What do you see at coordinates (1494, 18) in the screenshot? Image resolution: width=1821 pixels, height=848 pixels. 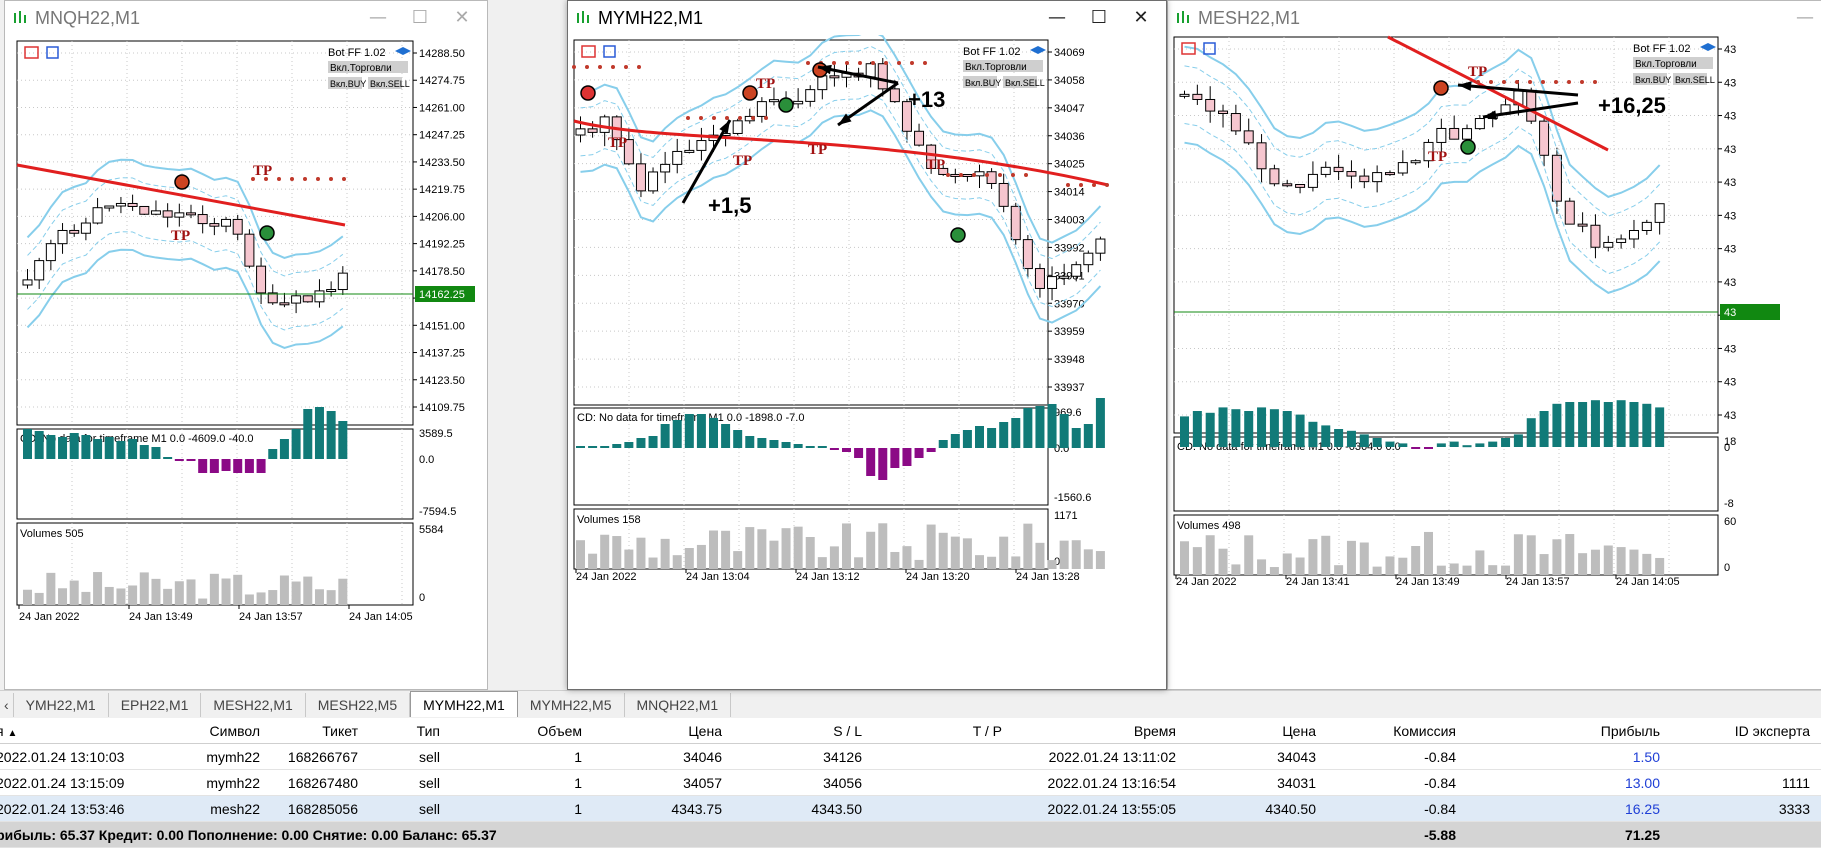 I see `window-titlebar: MESH22,M1 —` at bounding box center [1494, 18].